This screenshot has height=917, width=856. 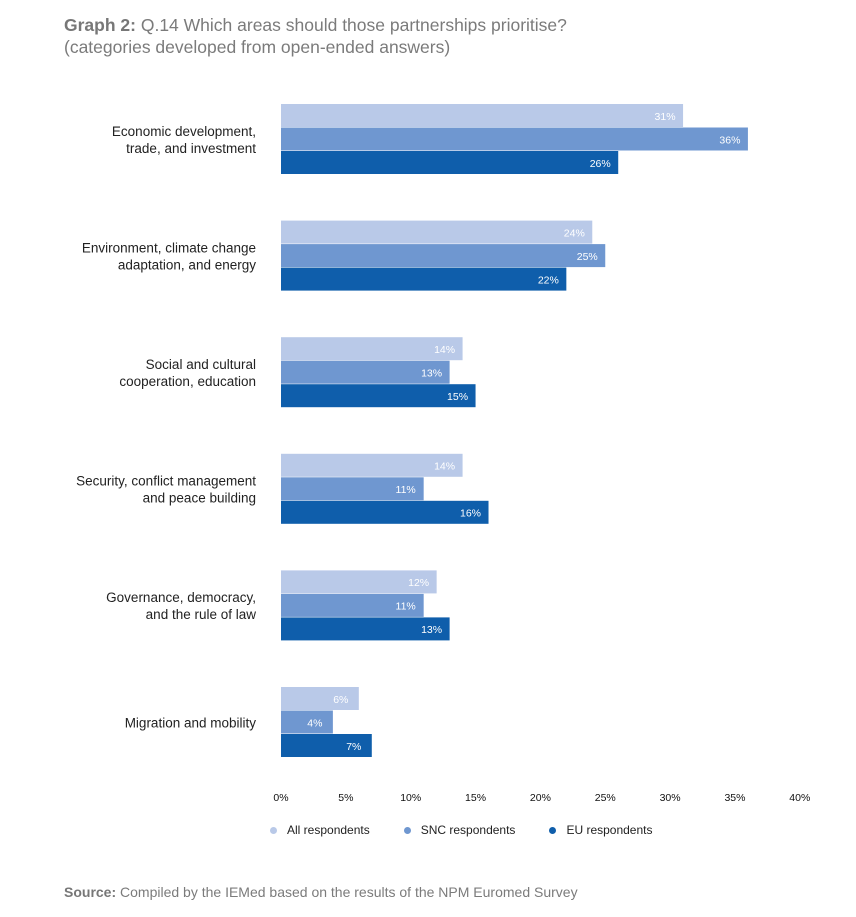 What do you see at coordinates (540, 798) in the screenshot?
I see `x-tick-label: 20%` at bounding box center [540, 798].